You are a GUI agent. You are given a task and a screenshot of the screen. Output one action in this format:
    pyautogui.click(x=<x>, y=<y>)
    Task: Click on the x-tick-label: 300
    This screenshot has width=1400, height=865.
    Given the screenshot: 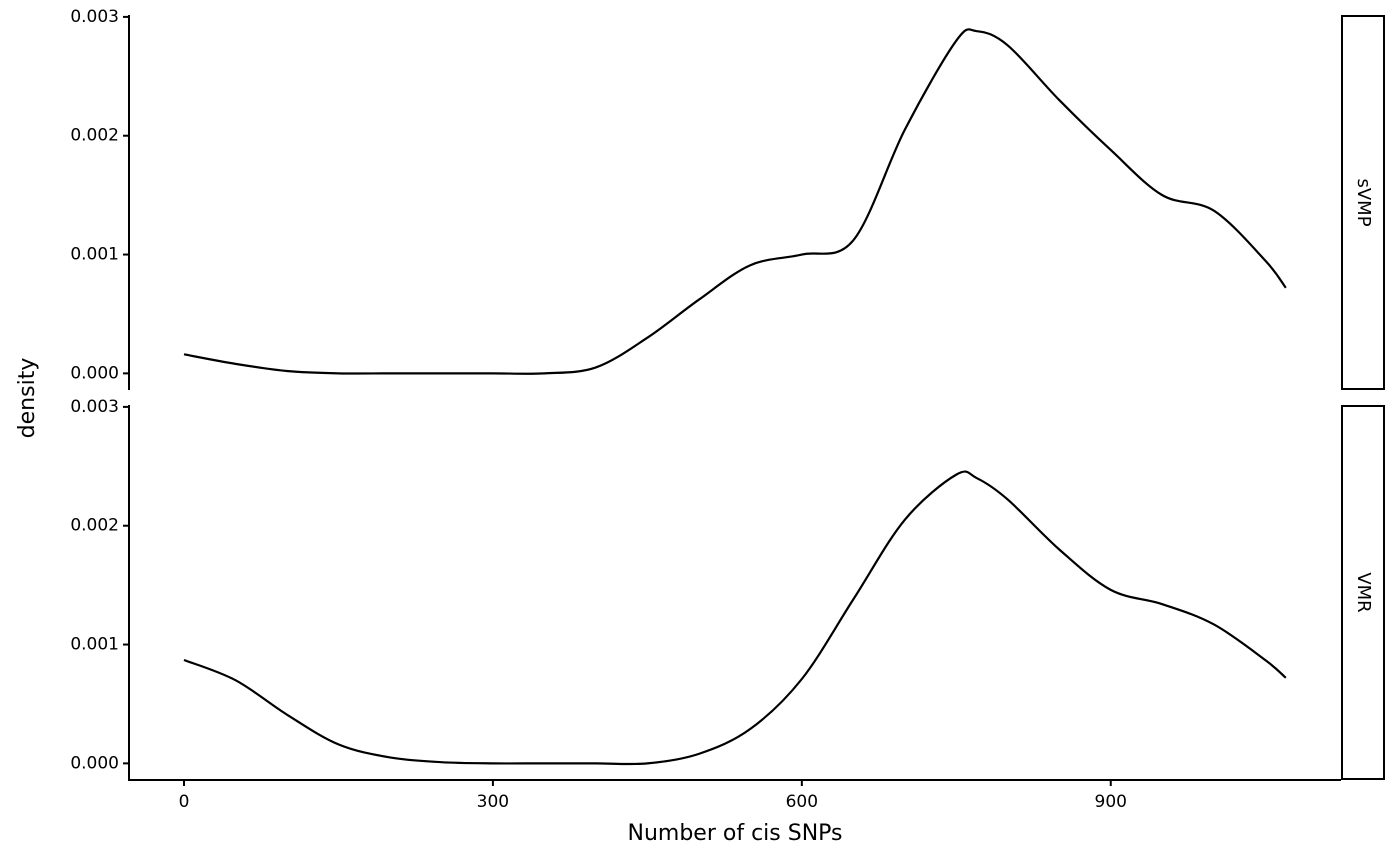 What is the action you would take?
    pyautogui.click(x=493, y=802)
    